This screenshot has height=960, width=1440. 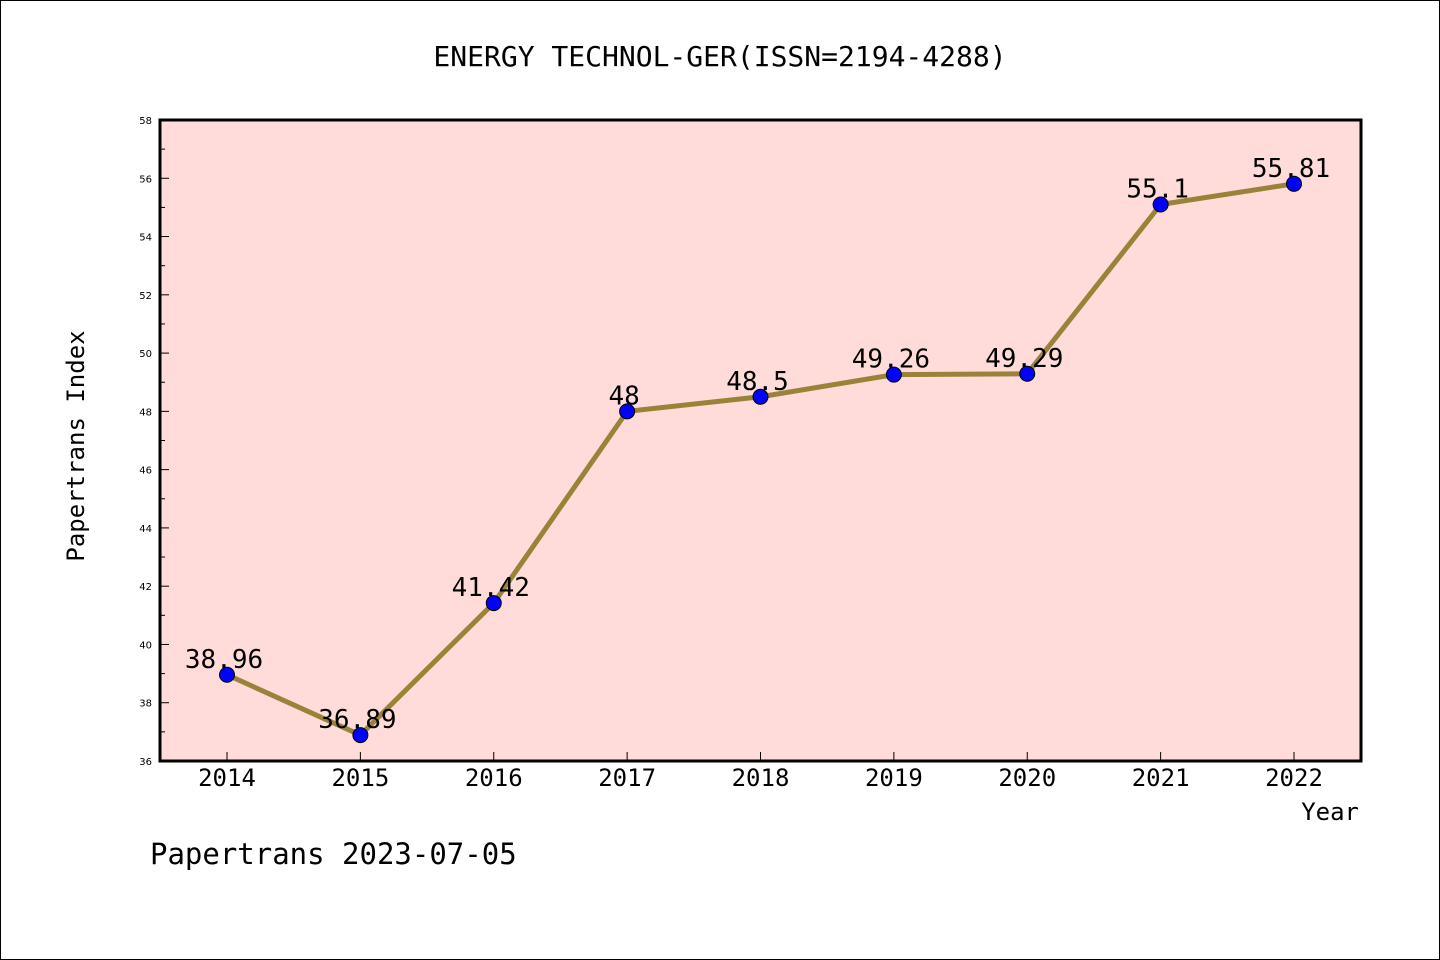 What do you see at coordinates (891, 360) in the screenshot?
I see `data-label: 49.26` at bounding box center [891, 360].